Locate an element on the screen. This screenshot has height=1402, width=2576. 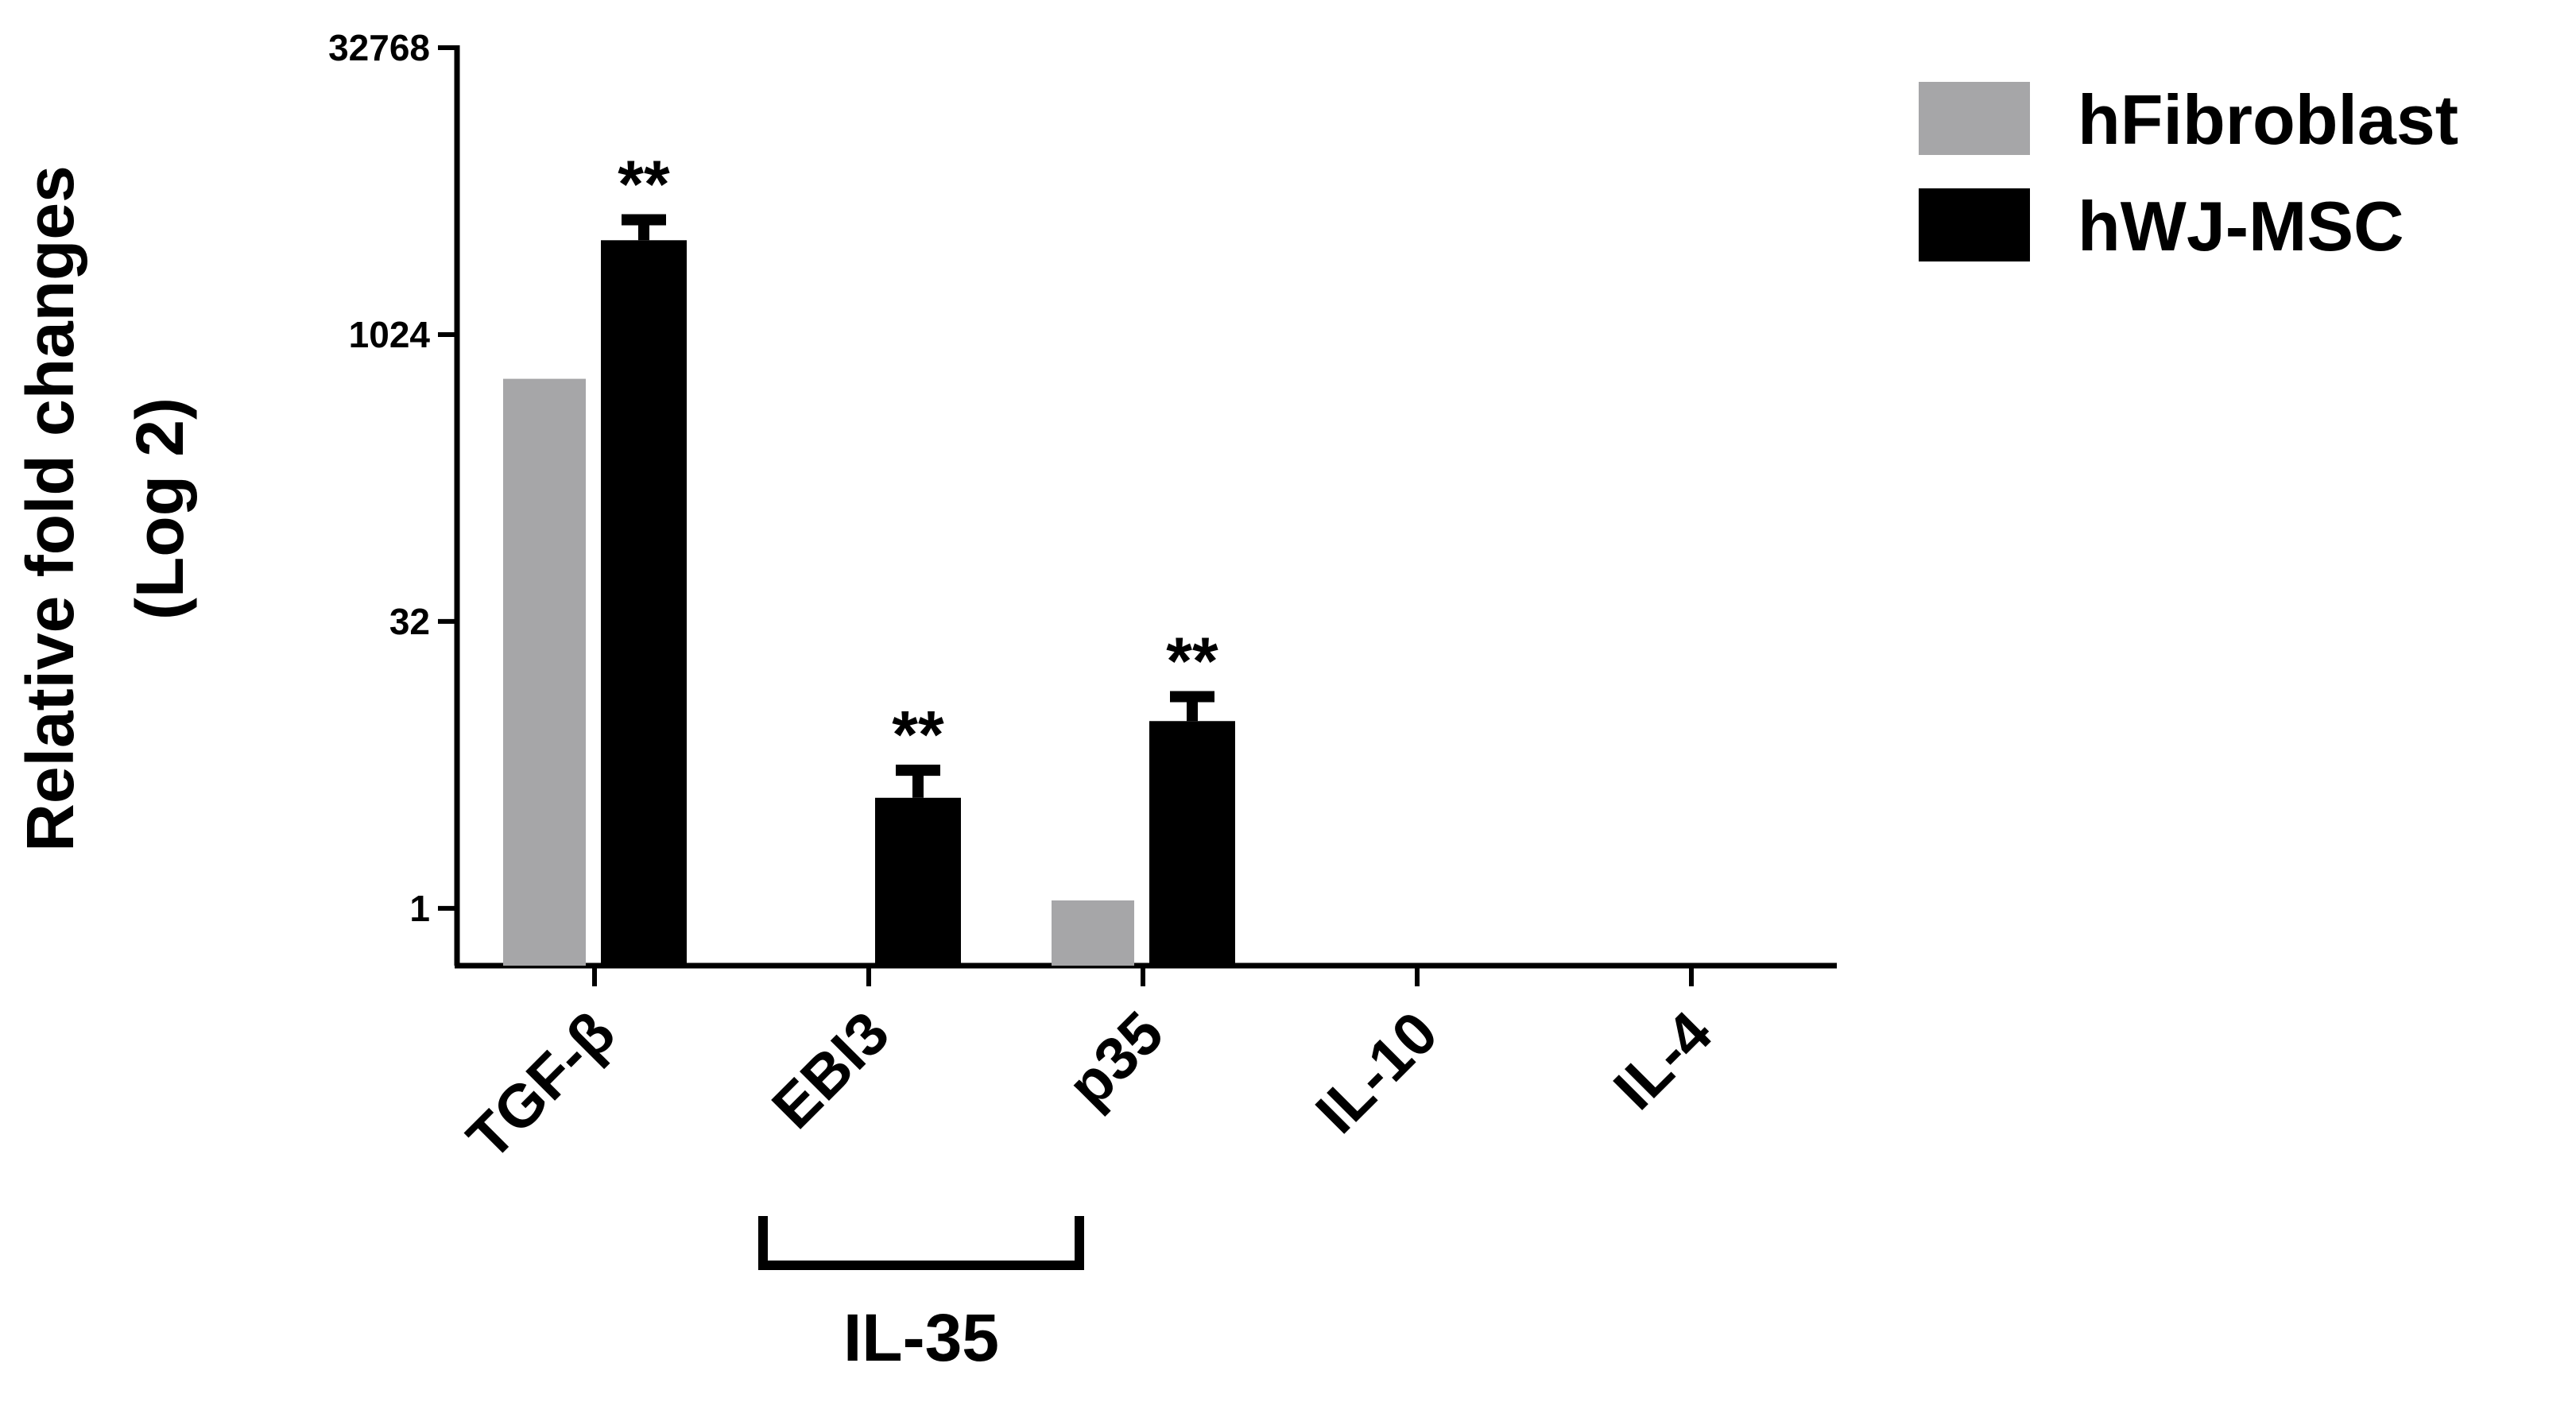
x-tick-label: IL-10 is located at coordinates (1377, 1073).